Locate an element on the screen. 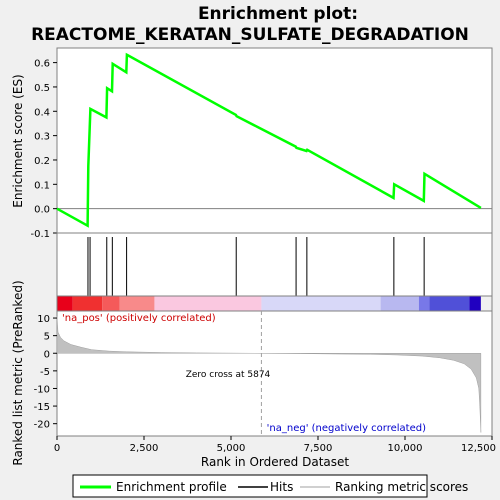 Image resolution: width=500 pixels, height=500 pixels. es-y-tick-label: 0.5 is located at coordinates (42, 88).